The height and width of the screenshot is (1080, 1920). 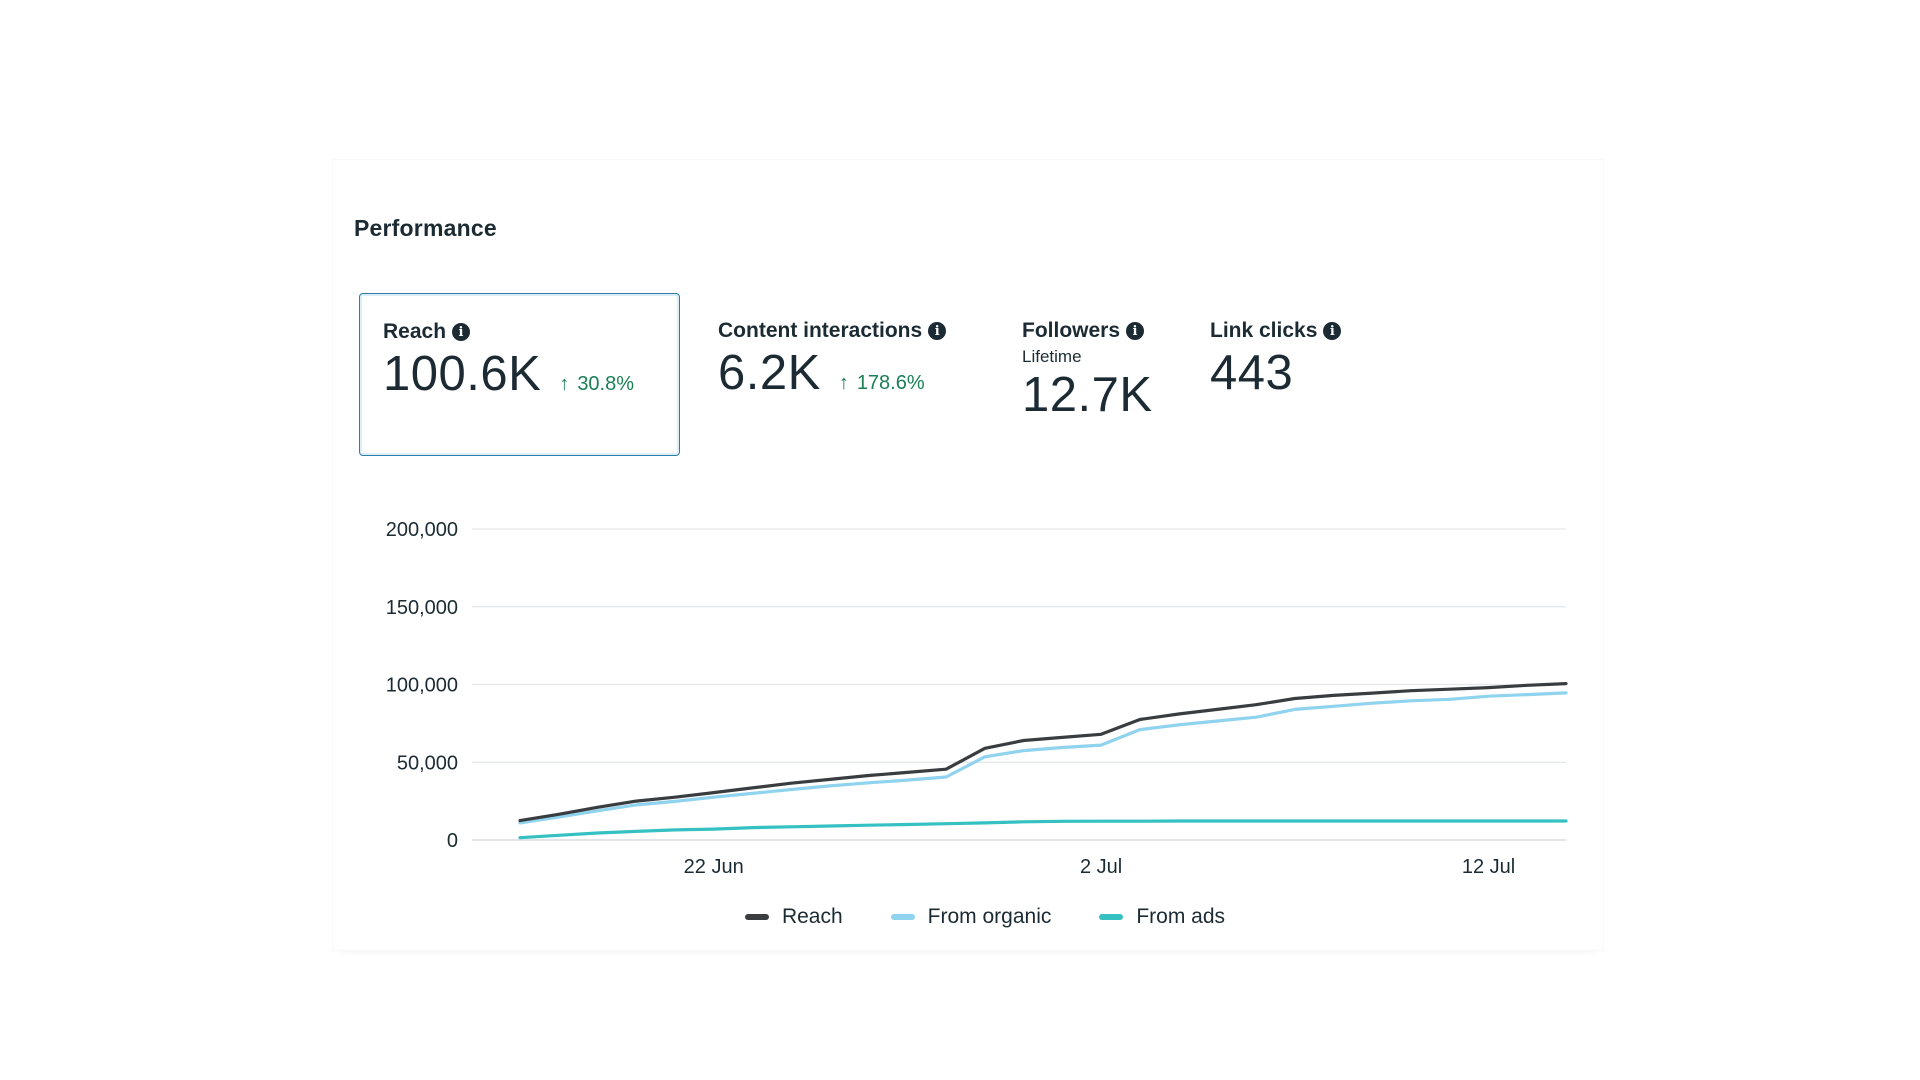 I want to click on chart-y-axis: 0 50,000 100,000 150,000 200,000, so click(x=422, y=685).